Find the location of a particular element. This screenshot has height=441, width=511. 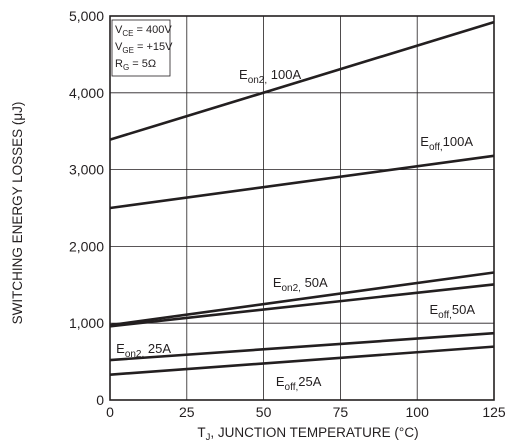

condition-line: VCE = 400V is located at coordinates (143, 31).